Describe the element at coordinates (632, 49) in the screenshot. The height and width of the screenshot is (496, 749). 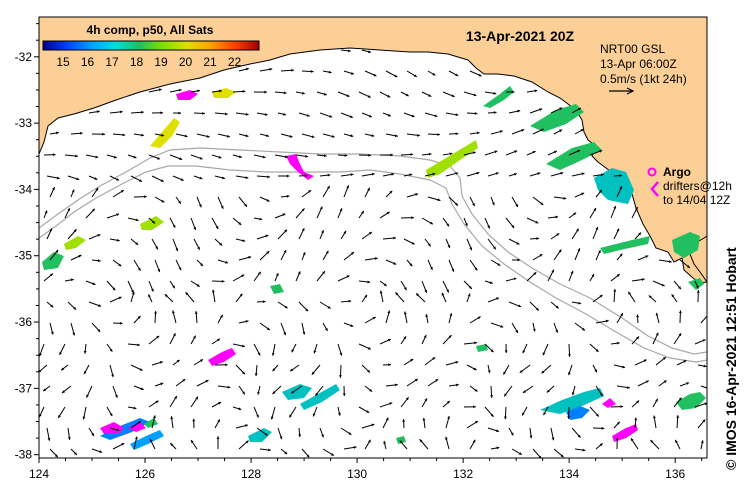
I see `info-line-model: NRT00 GSL` at that location.